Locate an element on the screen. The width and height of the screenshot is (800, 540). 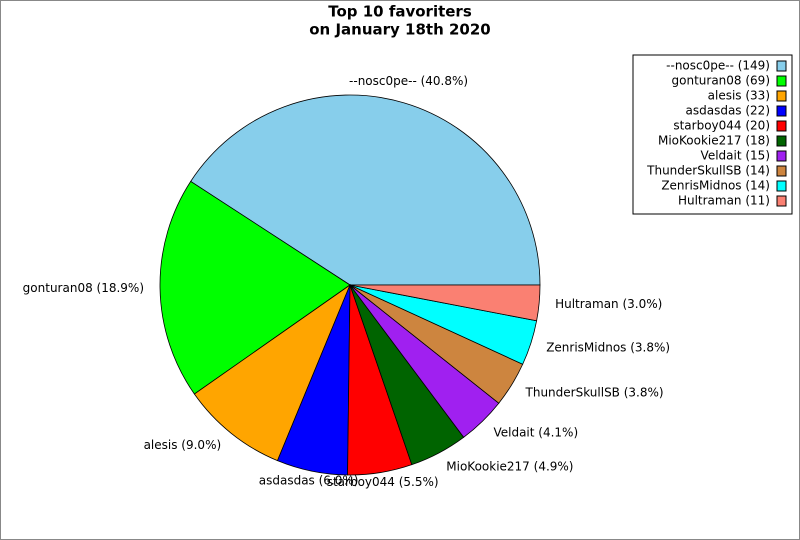
legend-label: Hultraman (11) is located at coordinates (724, 201).